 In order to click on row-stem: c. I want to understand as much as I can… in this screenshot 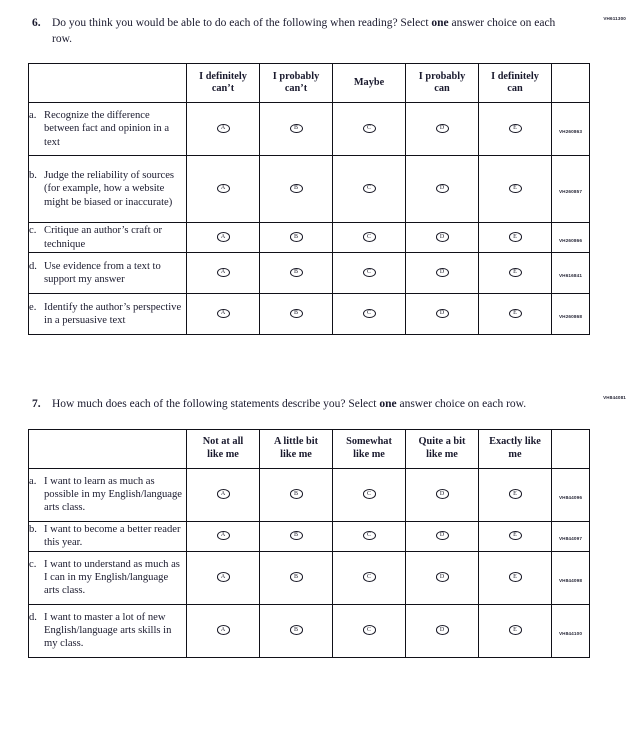, I will do `click(107, 577)`.